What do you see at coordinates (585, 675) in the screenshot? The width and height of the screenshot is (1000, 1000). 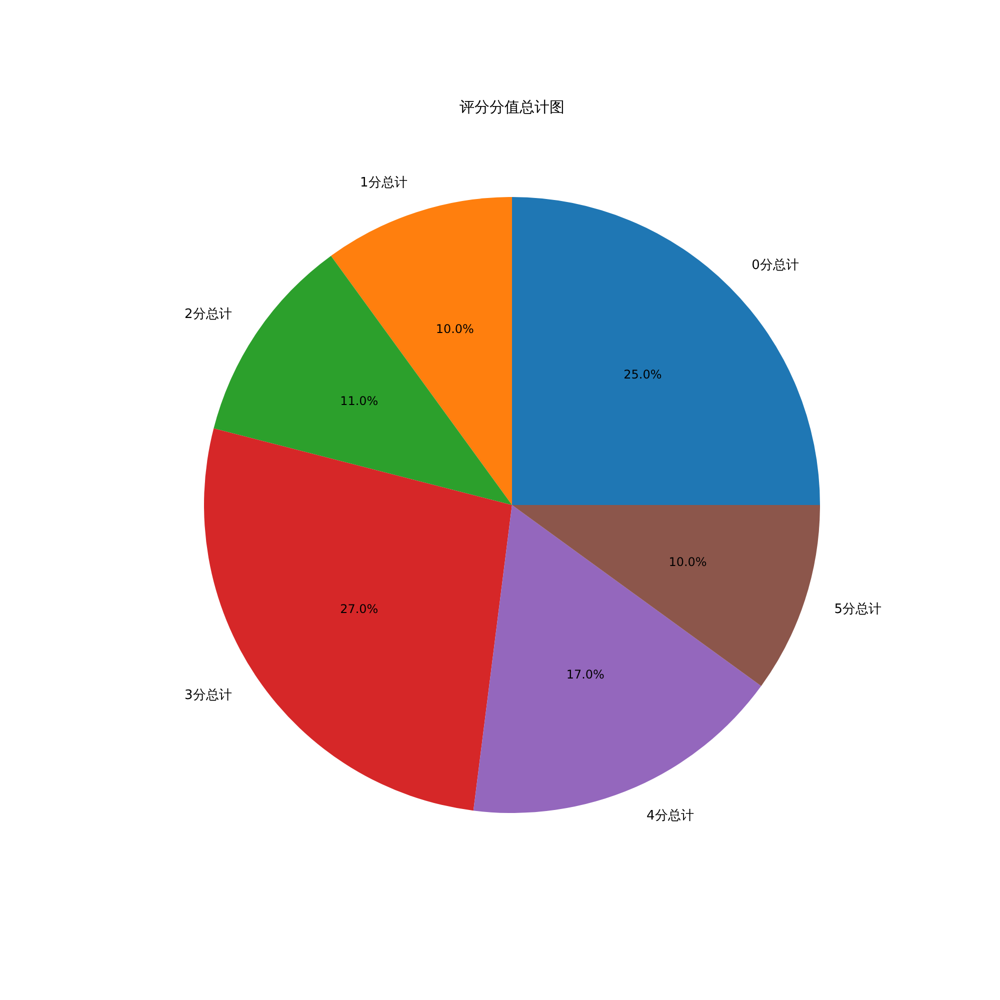 I see `data-label: 17.0%` at bounding box center [585, 675].